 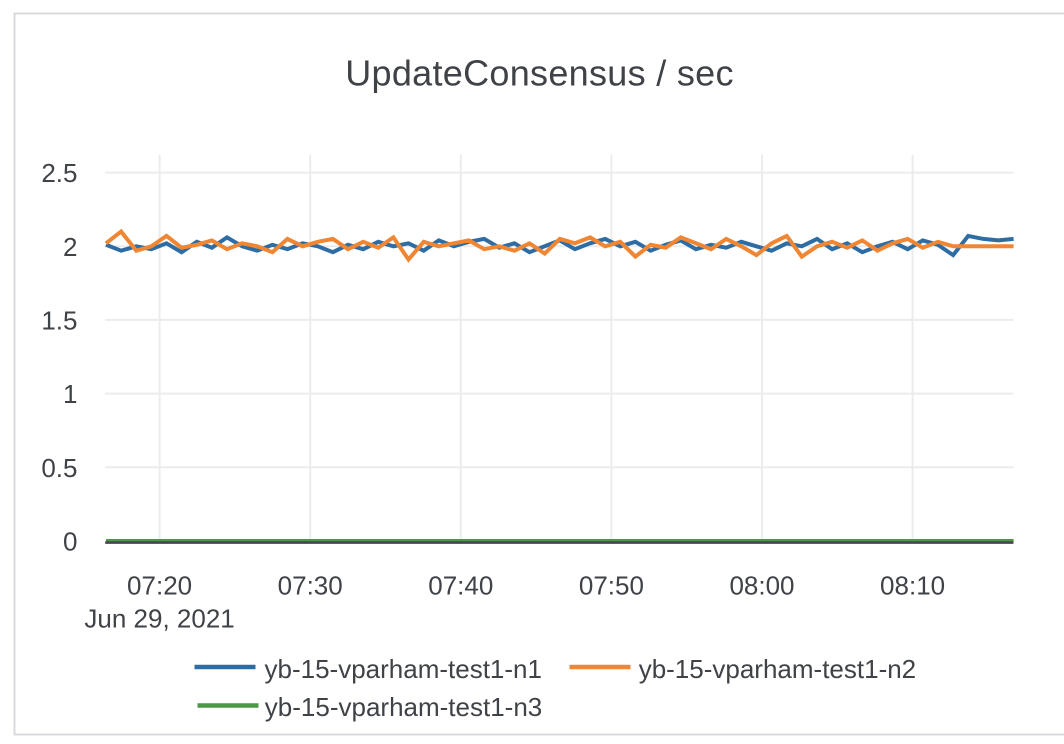 I want to click on svg-text: yb-15-vparham-test1-n2, so click(x=777, y=669).